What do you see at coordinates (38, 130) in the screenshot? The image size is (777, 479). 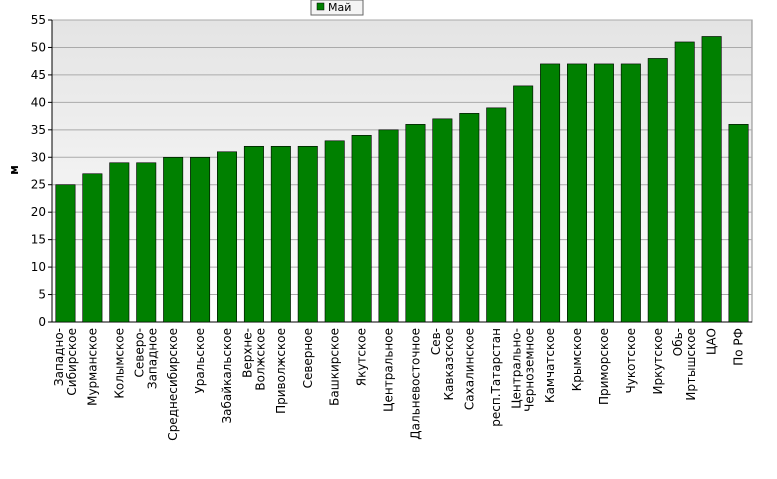 I see `y-tick-label: 35` at bounding box center [38, 130].